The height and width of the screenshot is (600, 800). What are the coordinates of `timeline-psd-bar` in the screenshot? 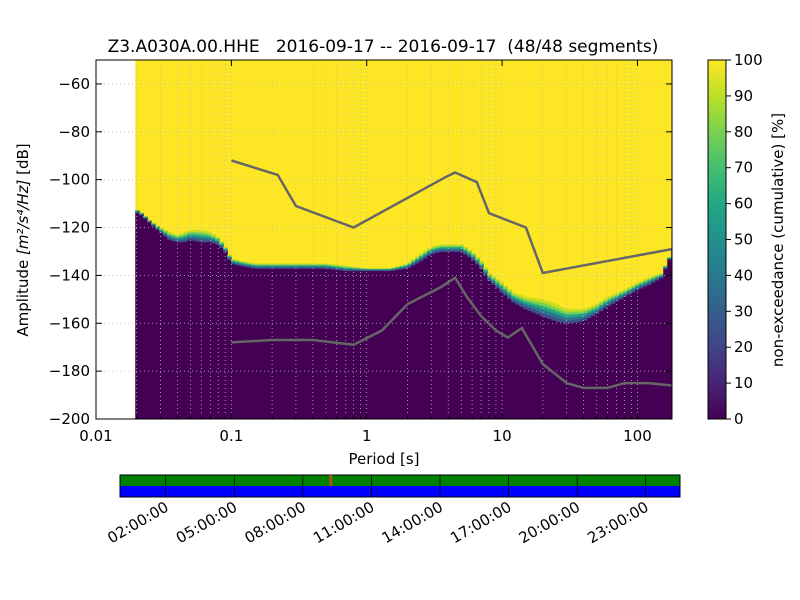 It's located at (400, 491).